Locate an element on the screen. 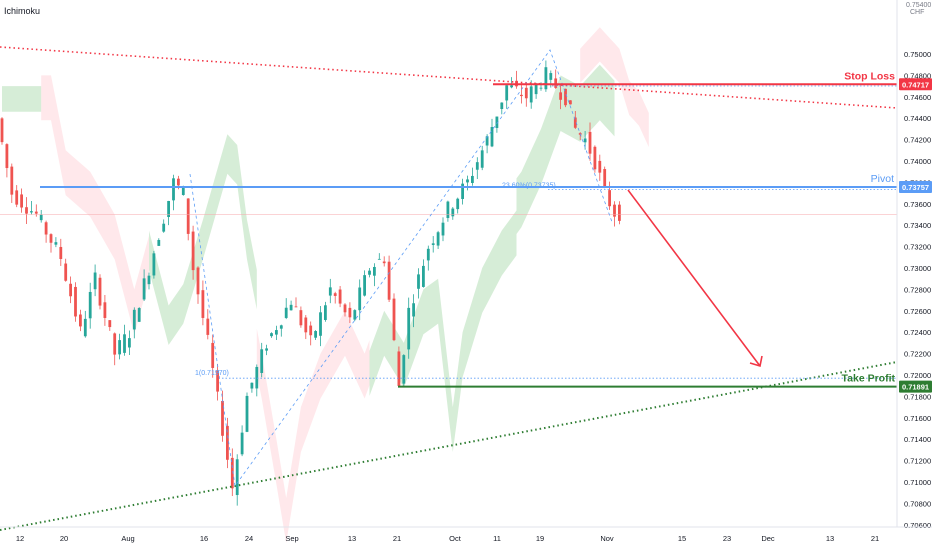  x-tick-label: 12 is located at coordinates (20, 538).